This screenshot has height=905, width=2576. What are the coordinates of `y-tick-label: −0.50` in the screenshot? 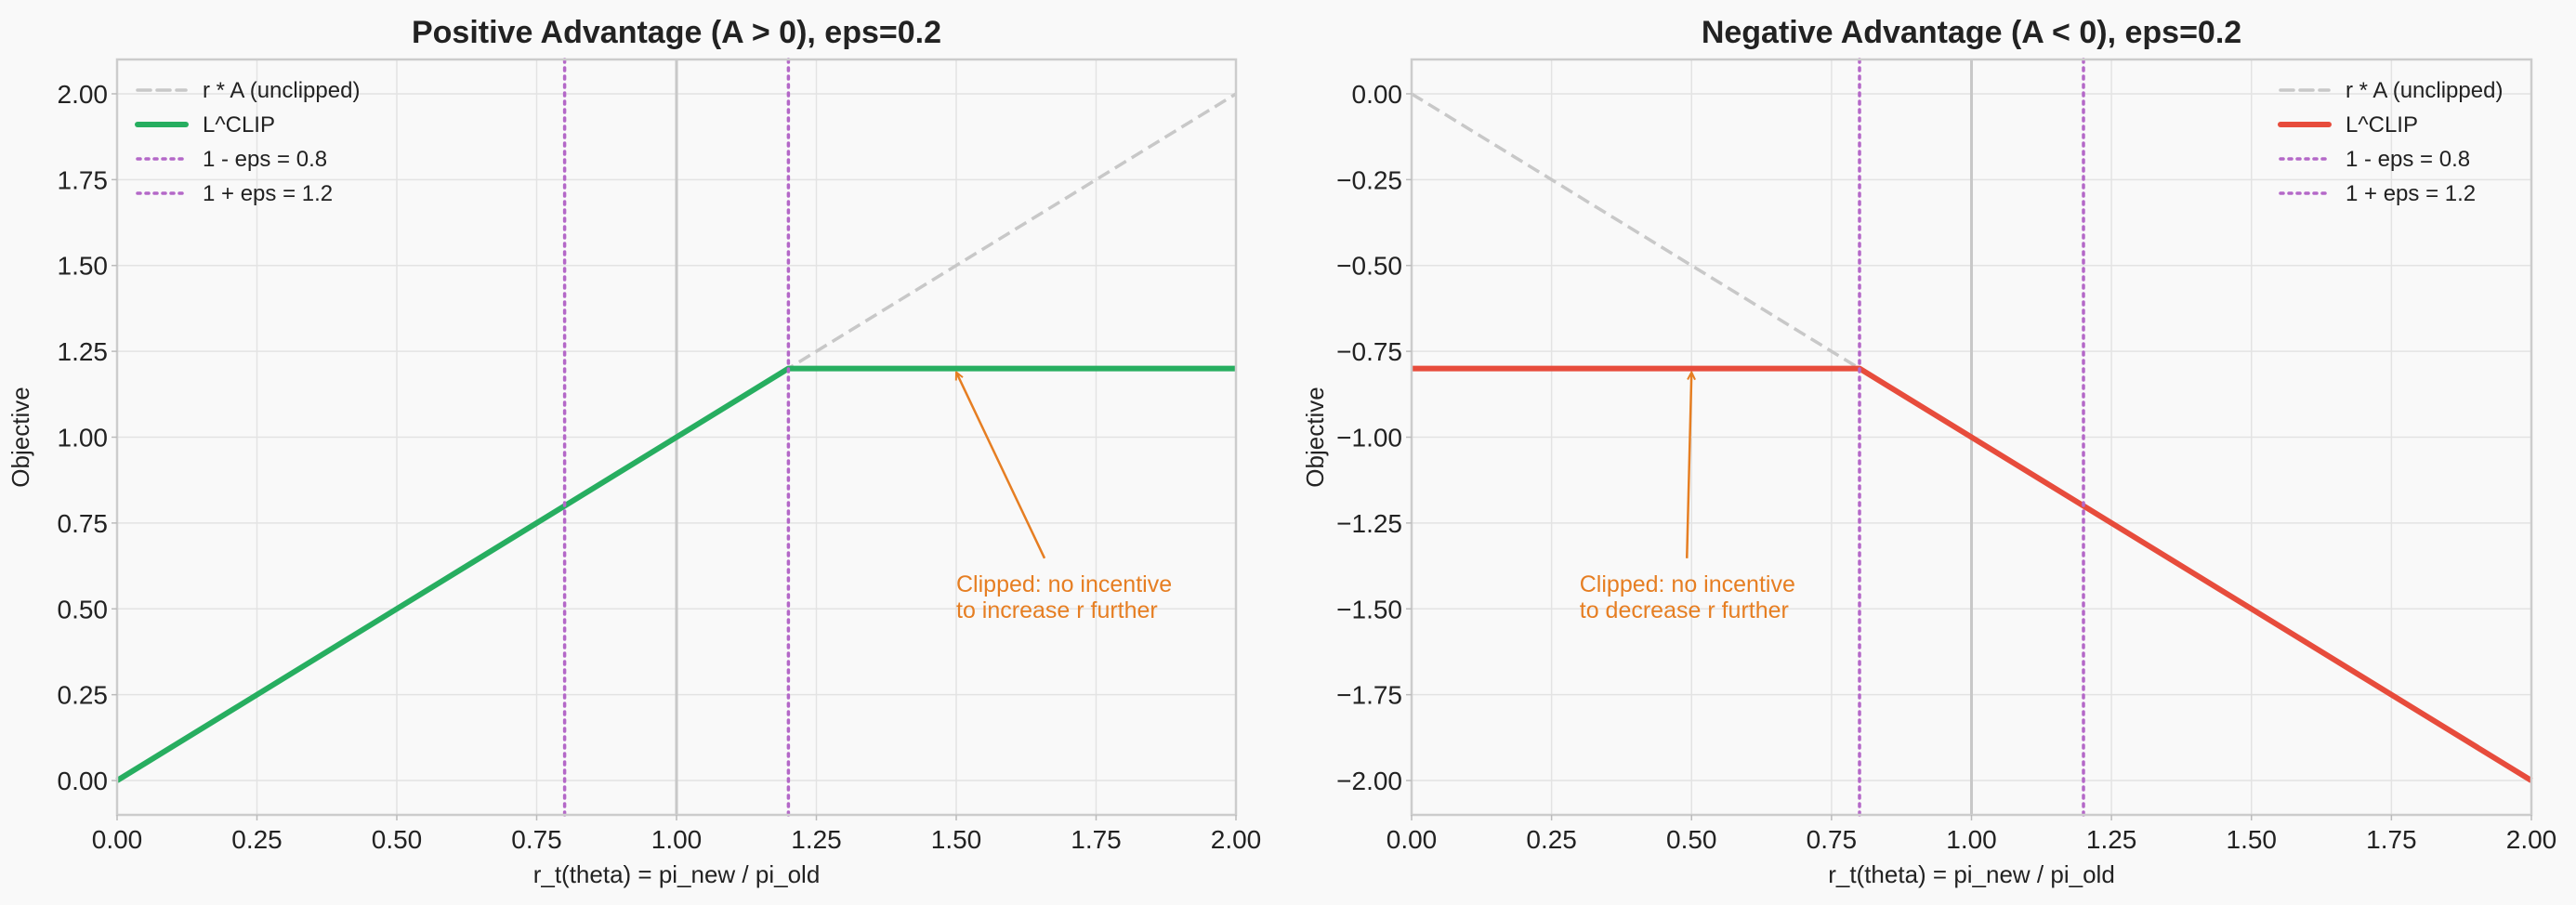 It's located at (1369, 266).